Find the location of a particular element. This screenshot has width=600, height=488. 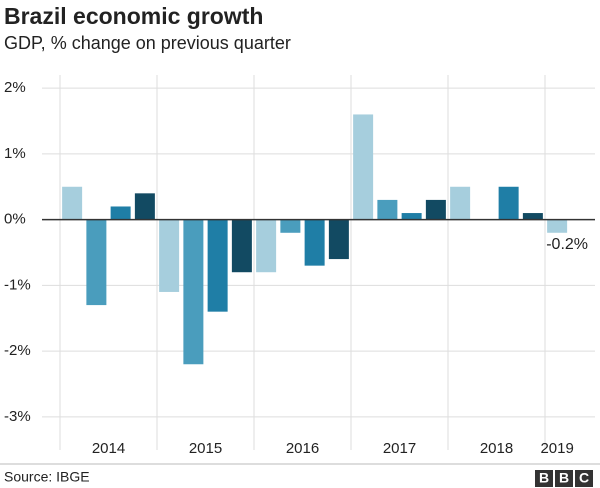

x-tick-label: 2015 is located at coordinates (205, 448).